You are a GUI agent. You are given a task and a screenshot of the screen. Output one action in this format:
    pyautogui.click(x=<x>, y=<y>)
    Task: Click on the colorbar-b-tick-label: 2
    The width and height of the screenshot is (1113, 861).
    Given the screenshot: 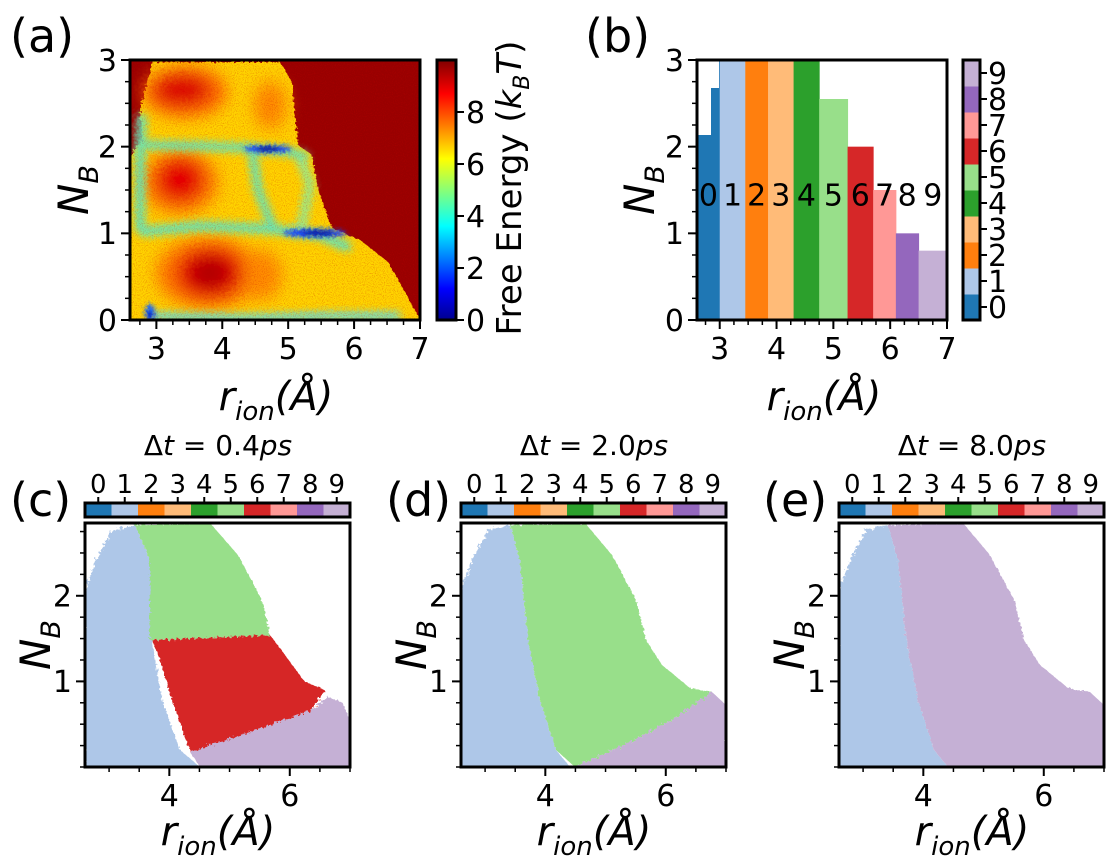 What is the action you would take?
    pyautogui.click(x=997, y=256)
    